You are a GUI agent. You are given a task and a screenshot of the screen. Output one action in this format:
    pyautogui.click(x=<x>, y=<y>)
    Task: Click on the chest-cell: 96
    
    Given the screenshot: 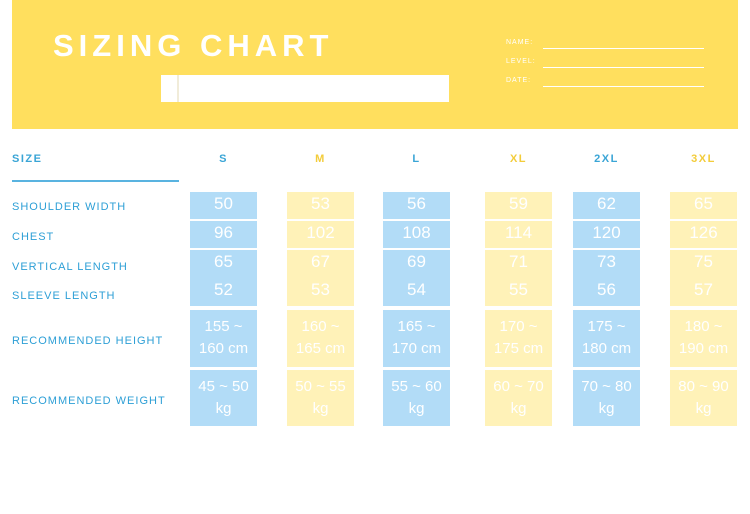 What is the action you would take?
    pyautogui.click(x=223, y=234)
    